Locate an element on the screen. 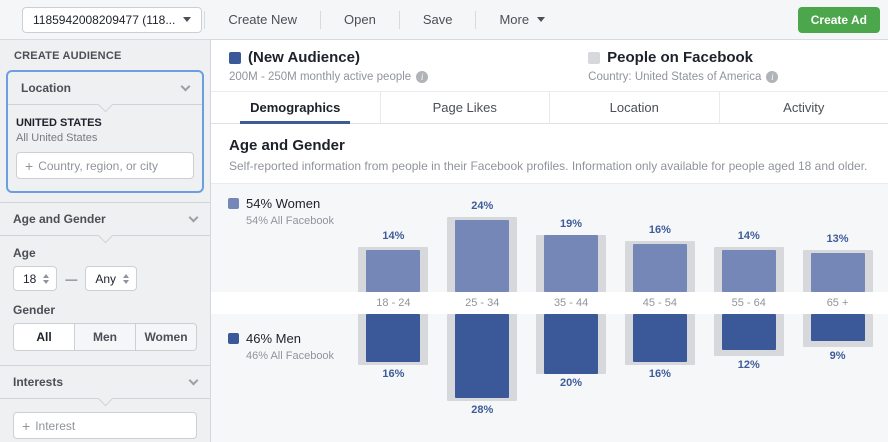  men-legend: 46% Men 46% All Facebook is located at coordinates (281, 346).